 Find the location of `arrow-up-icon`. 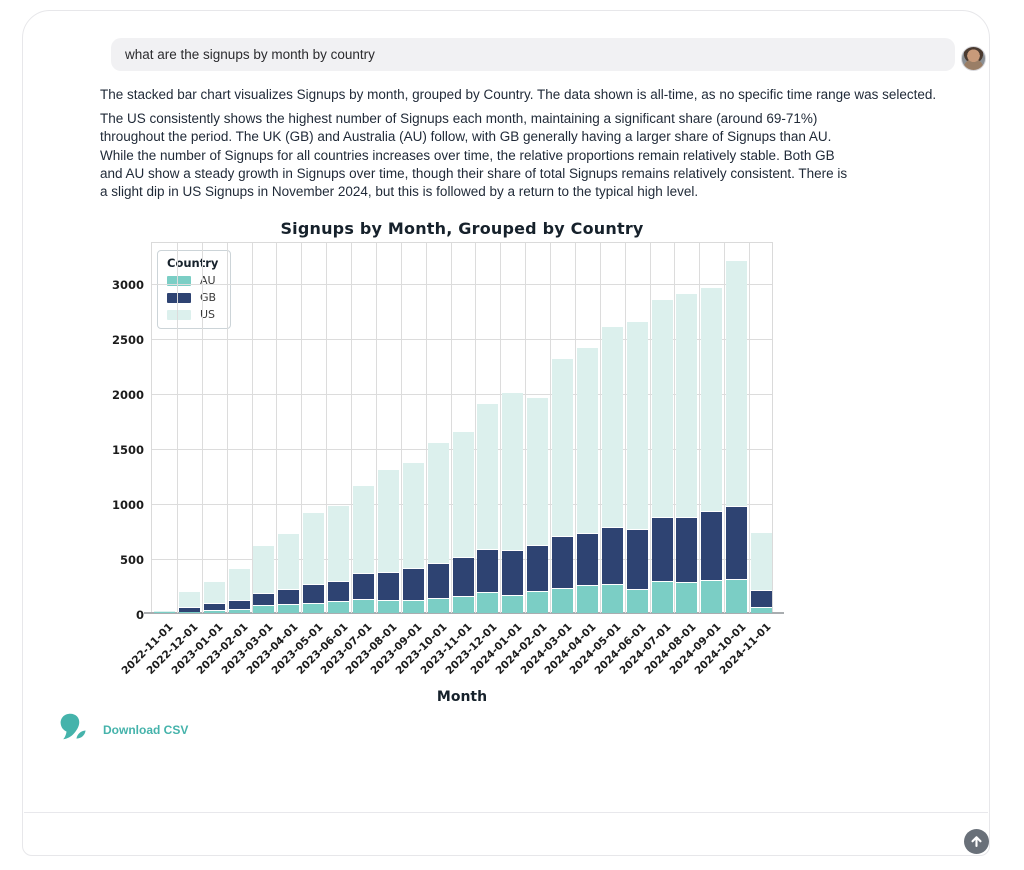

arrow-up-icon is located at coordinates (976, 842).